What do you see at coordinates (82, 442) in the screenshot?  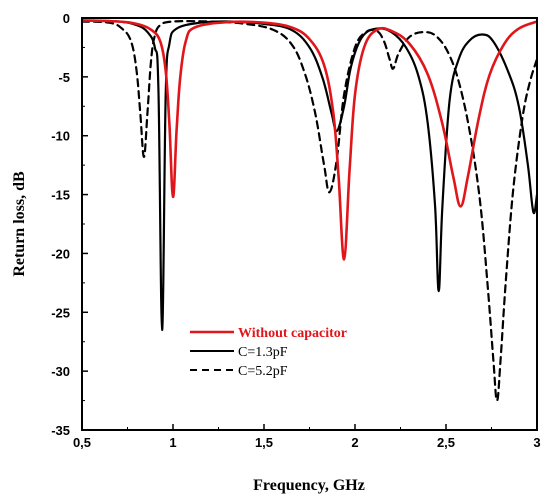 I see `x-tick-label: 0,5` at bounding box center [82, 442].